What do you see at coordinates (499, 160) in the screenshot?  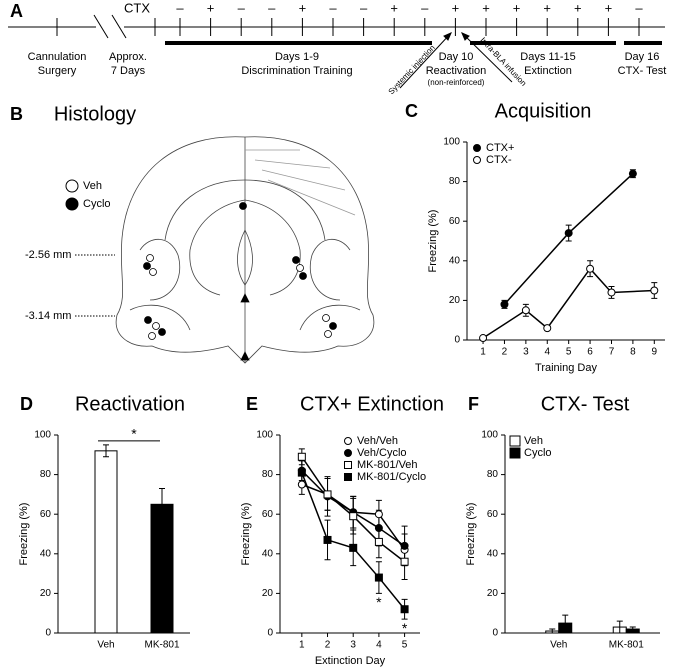 I see `legend-label: CTX-` at bounding box center [499, 160].